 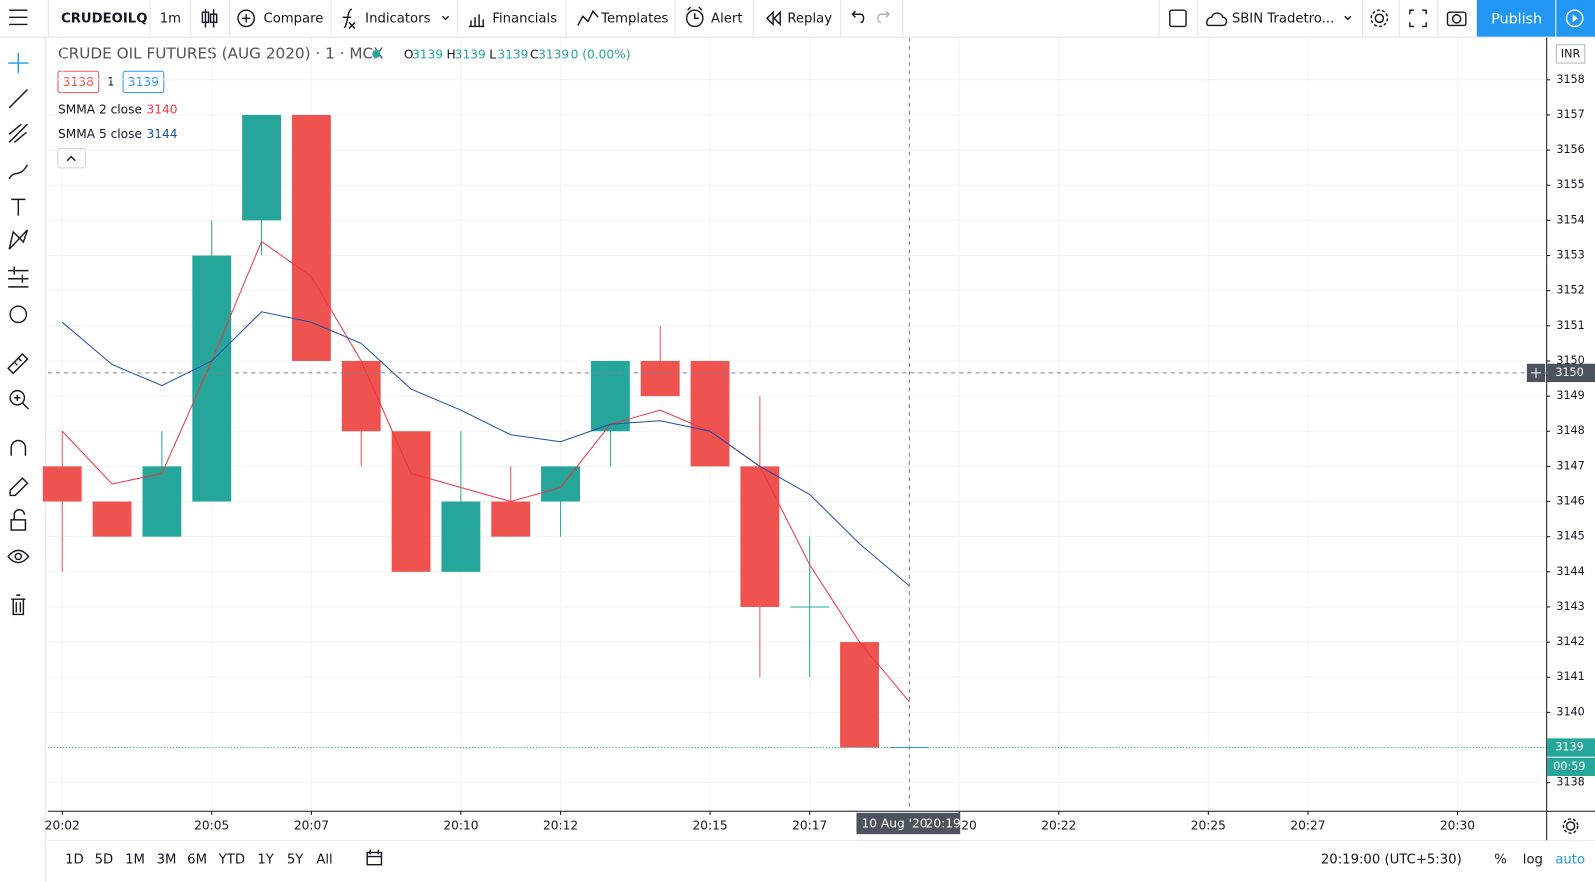 I want to click on toolbar-button: Indicators, so click(x=397, y=18).